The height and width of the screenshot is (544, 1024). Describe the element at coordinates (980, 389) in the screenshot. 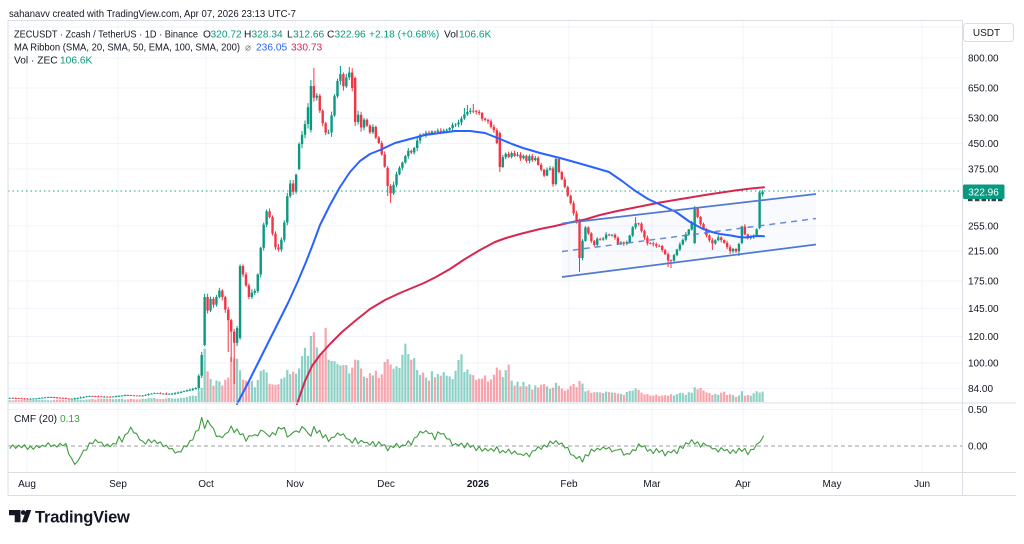

I see `svg-text: 84.00` at that location.